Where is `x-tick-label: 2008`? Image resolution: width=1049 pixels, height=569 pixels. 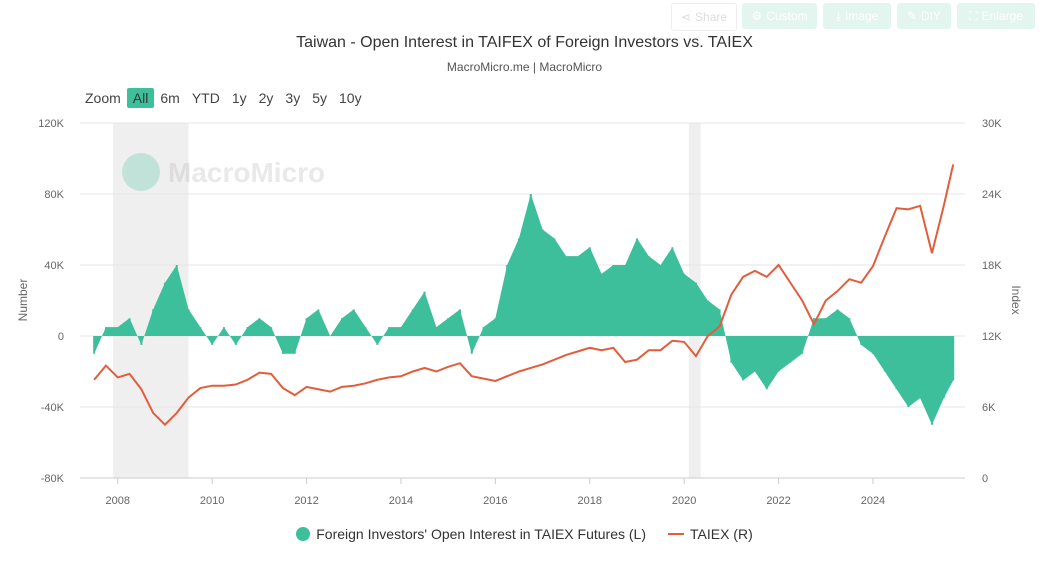
x-tick-label: 2008 is located at coordinates (118, 501).